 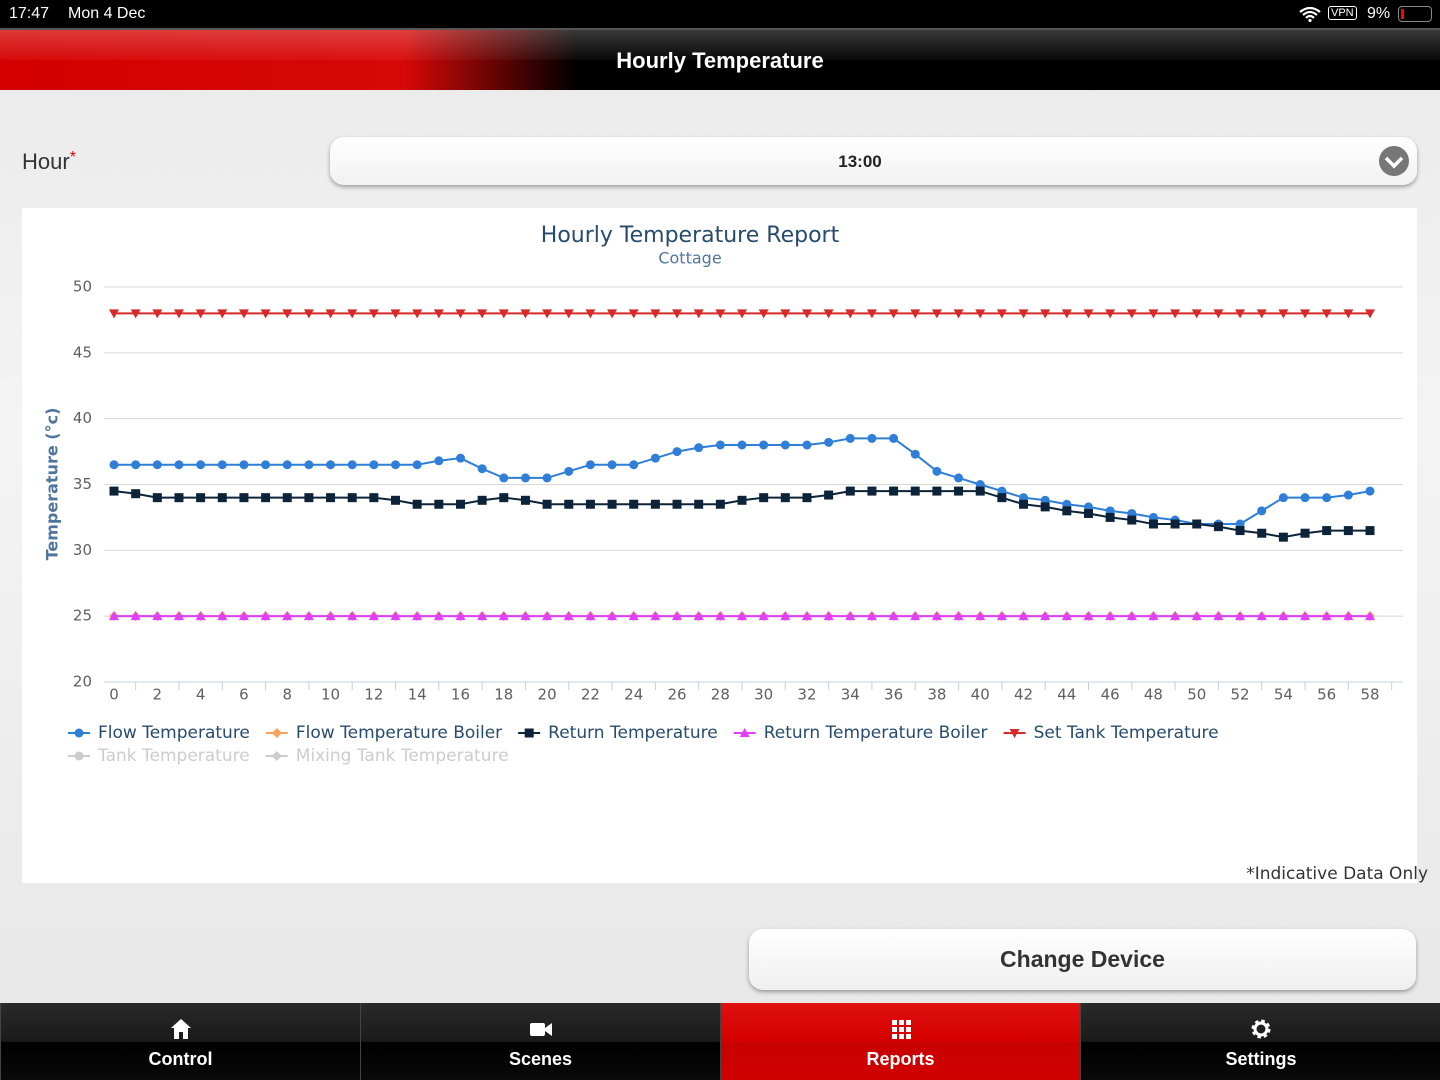 I want to click on x-tick-label: 0, so click(x=114, y=695).